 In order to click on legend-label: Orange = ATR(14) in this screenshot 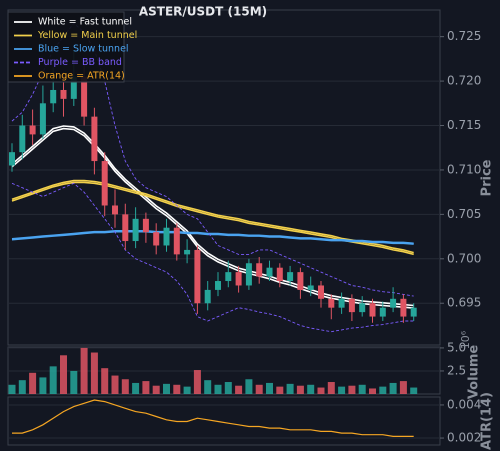, I will do `click(81, 76)`.